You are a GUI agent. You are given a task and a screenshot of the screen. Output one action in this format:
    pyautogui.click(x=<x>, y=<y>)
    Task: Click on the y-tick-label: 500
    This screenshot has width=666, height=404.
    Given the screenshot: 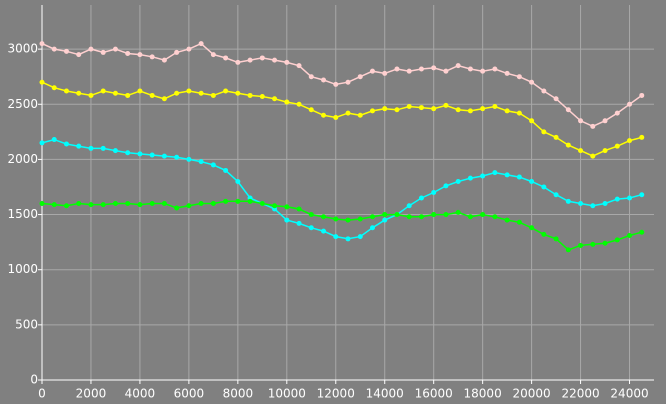 What is the action you would take?
    pyautogui.click(x=26, y=324)
    